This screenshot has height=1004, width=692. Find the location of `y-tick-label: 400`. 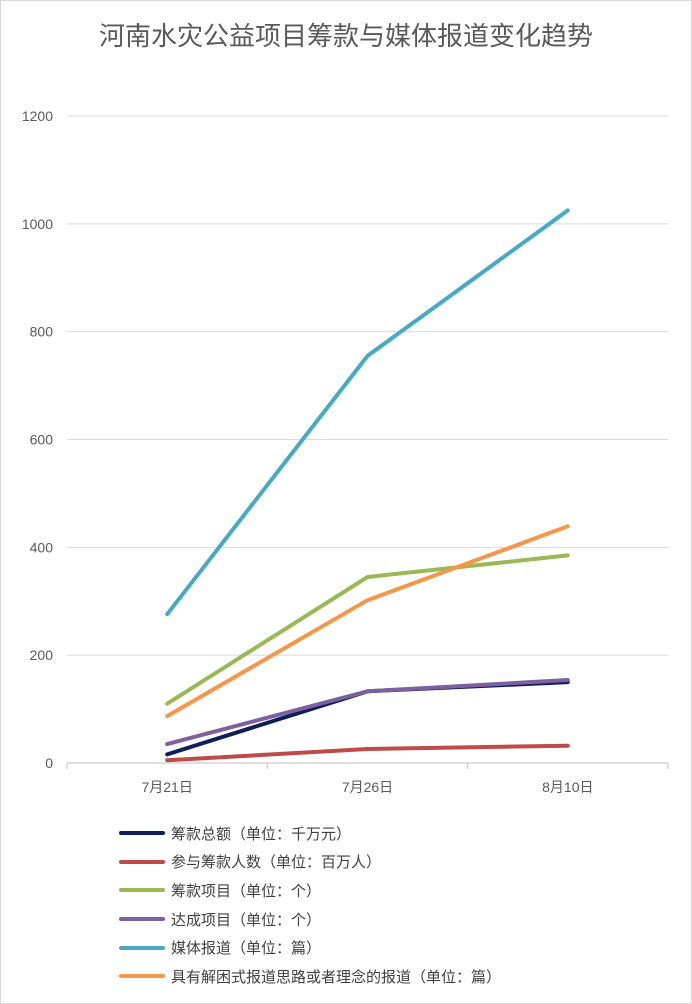

y-tick-label: 400 is located at coordinates (42, 547).